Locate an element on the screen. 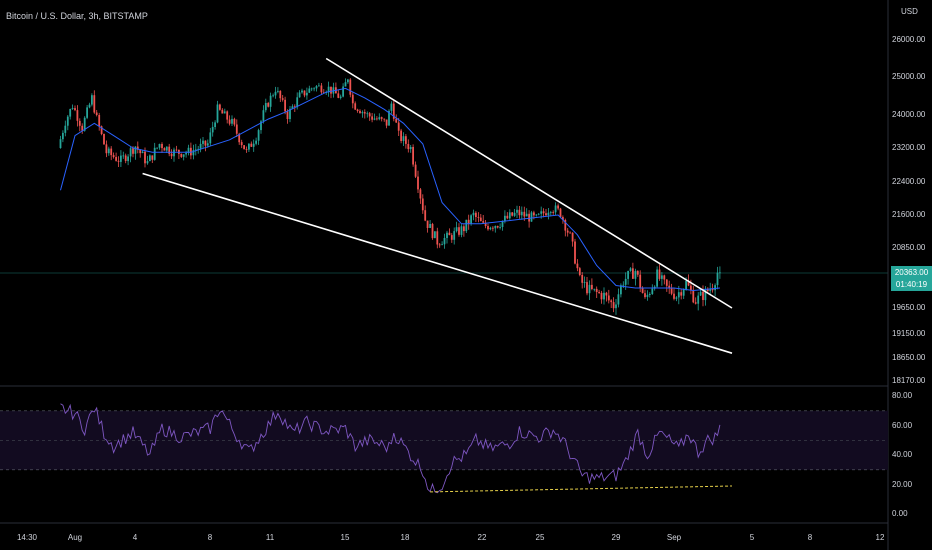 This screenshot has width=932, height=550. rsi-tick-label: 40.00 is located at coordinates (902, 454).